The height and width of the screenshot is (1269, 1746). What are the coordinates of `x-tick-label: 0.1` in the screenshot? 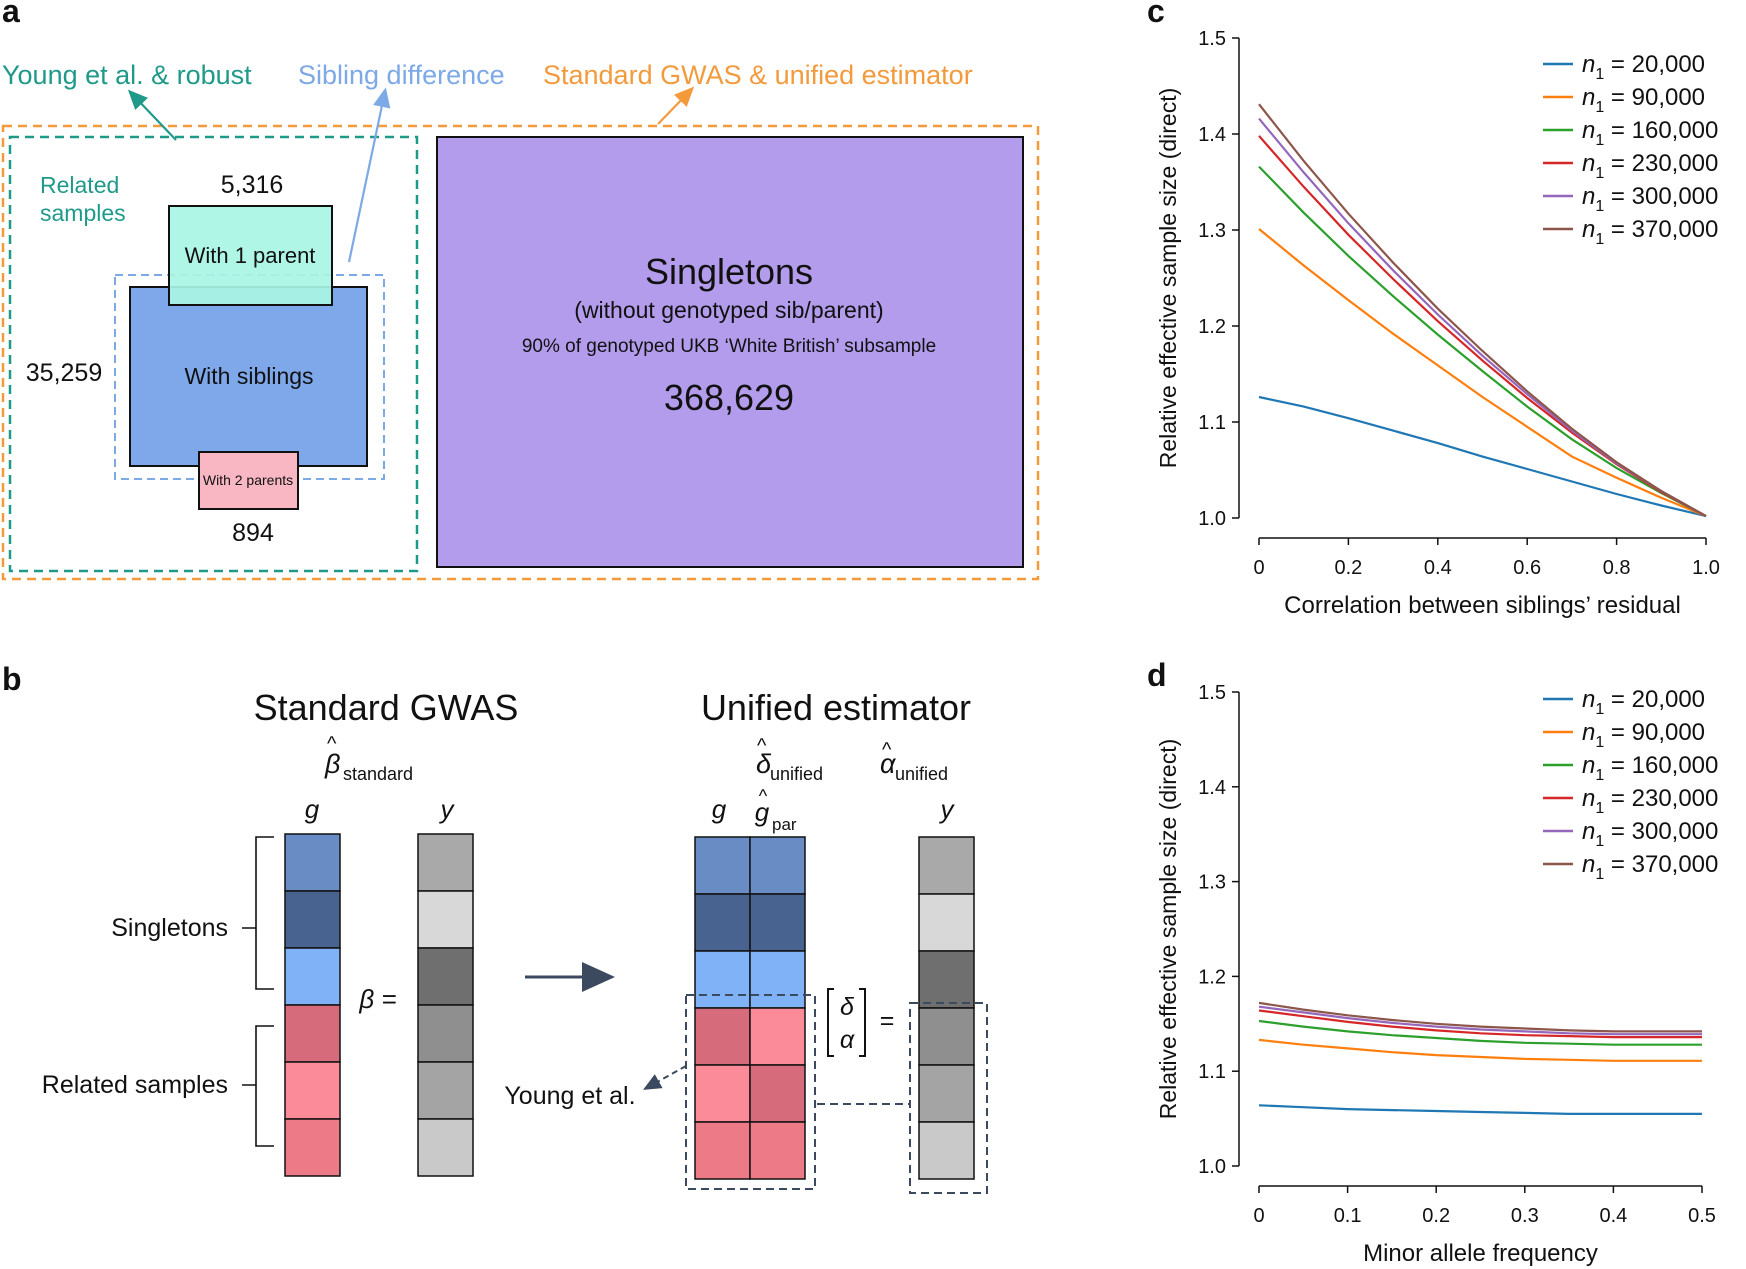 It's located at (1348, 1216).